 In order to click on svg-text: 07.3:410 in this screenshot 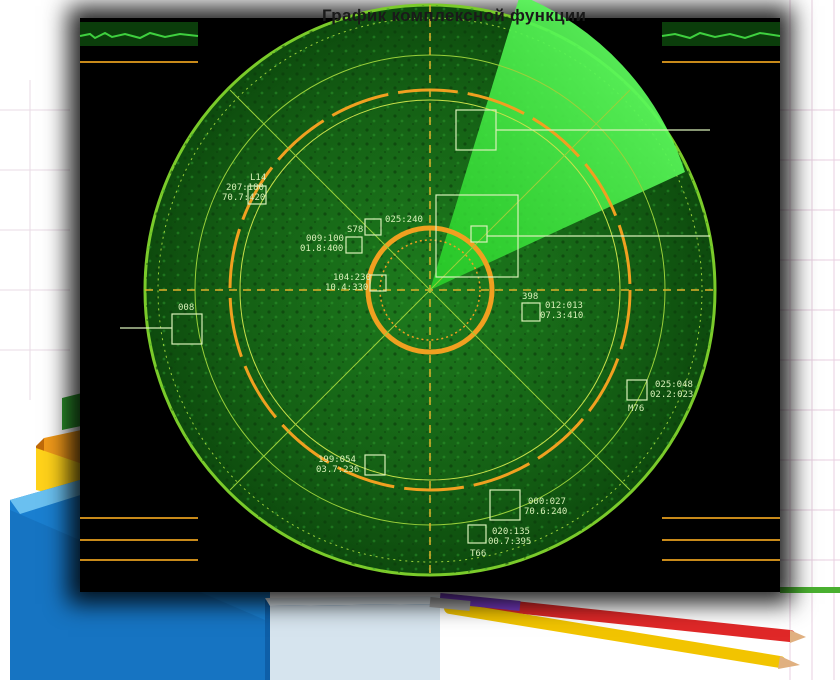, I will do `click(561, 316)`.